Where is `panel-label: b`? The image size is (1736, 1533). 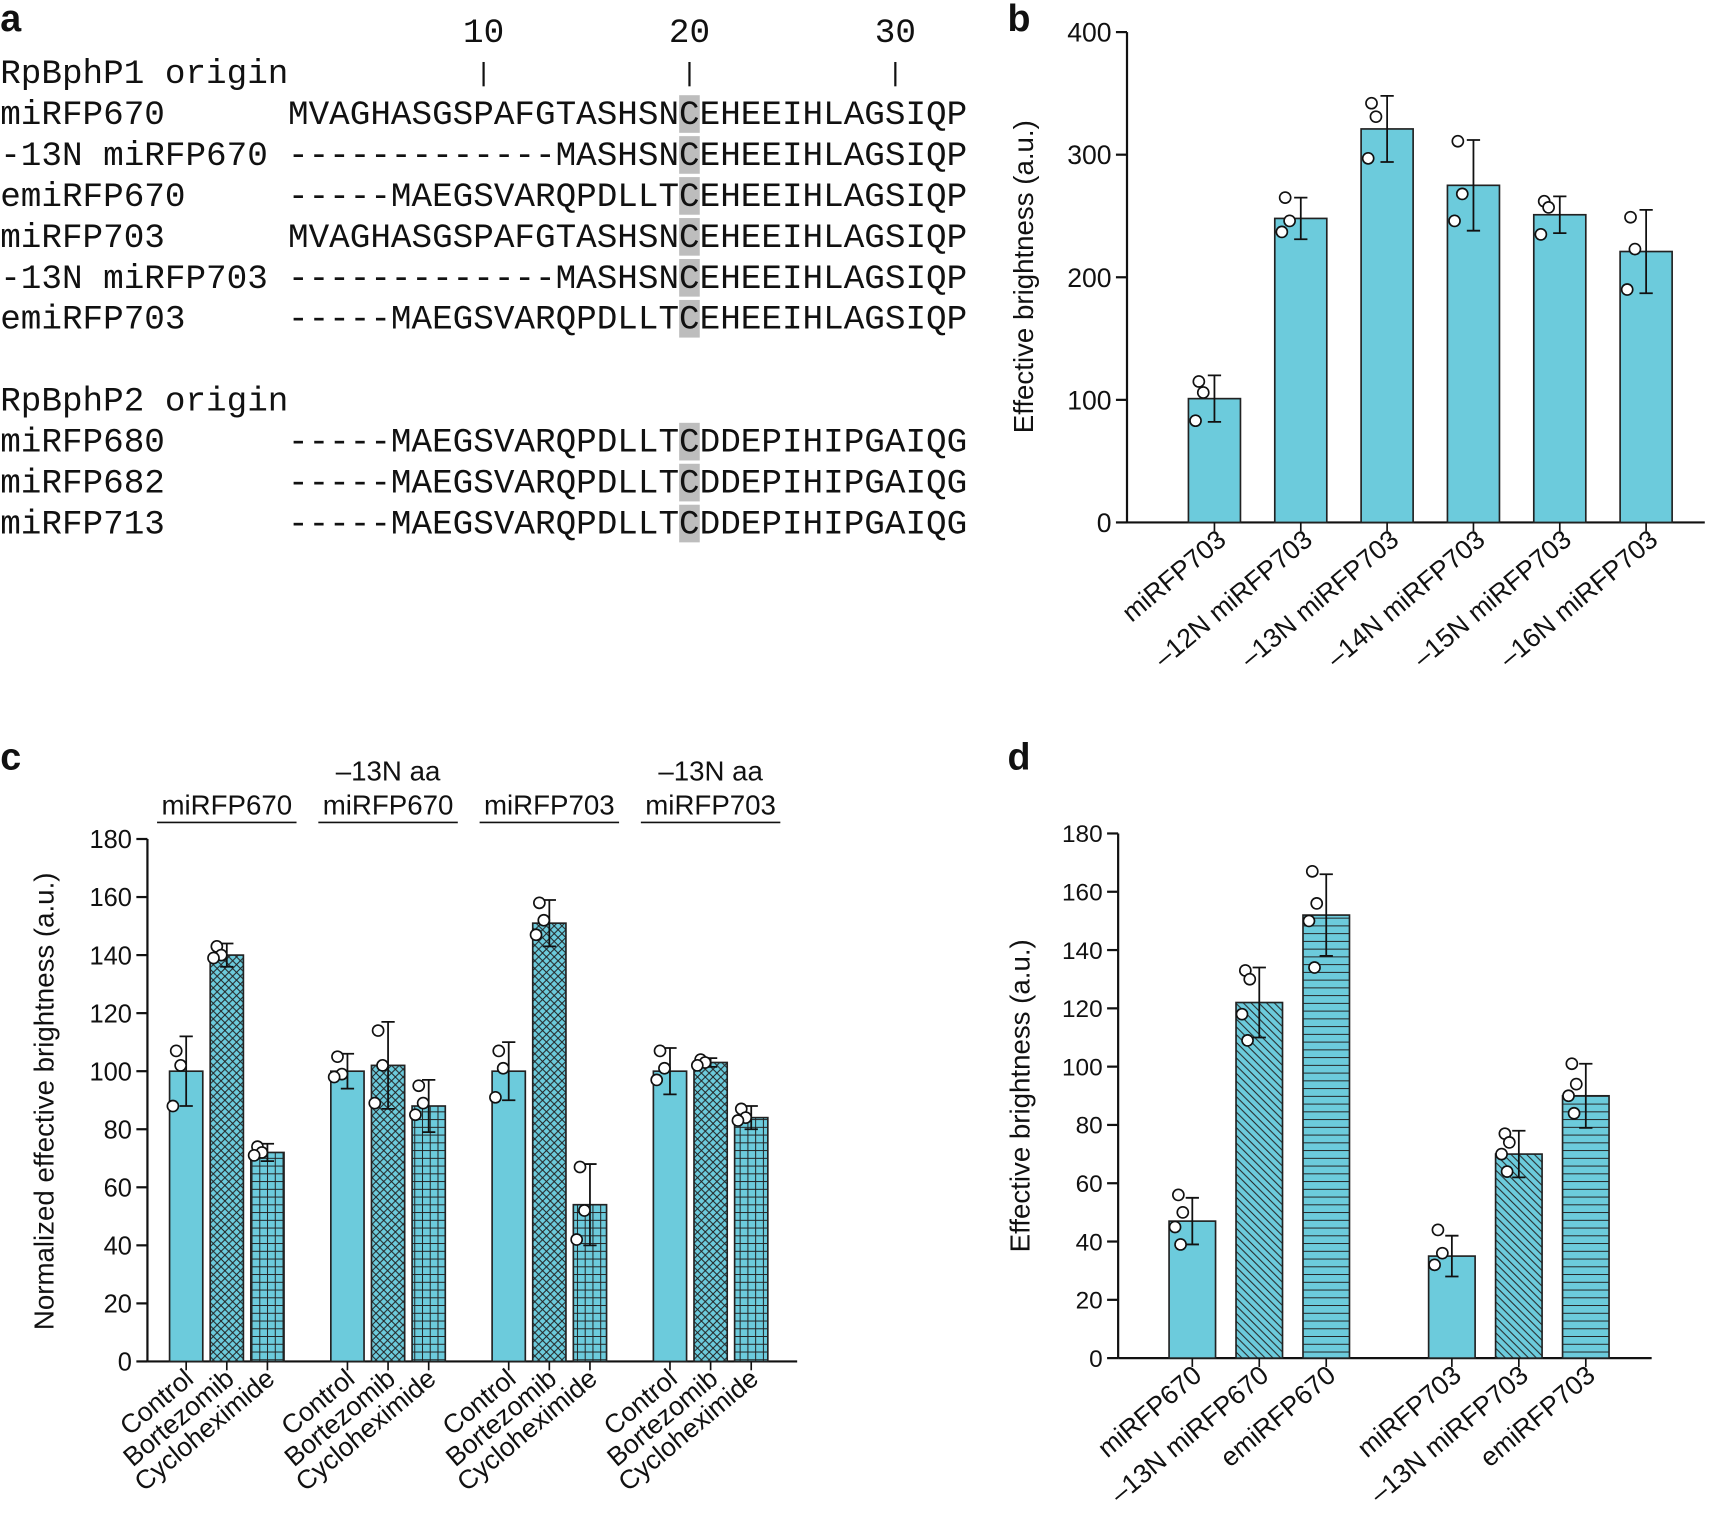
panel-label: b is located at coordinates (1018, 19).